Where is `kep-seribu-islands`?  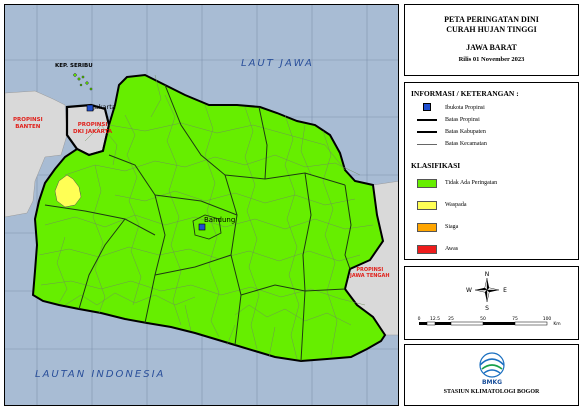 kep-seribu-islands is located at coordinates (83, 82).